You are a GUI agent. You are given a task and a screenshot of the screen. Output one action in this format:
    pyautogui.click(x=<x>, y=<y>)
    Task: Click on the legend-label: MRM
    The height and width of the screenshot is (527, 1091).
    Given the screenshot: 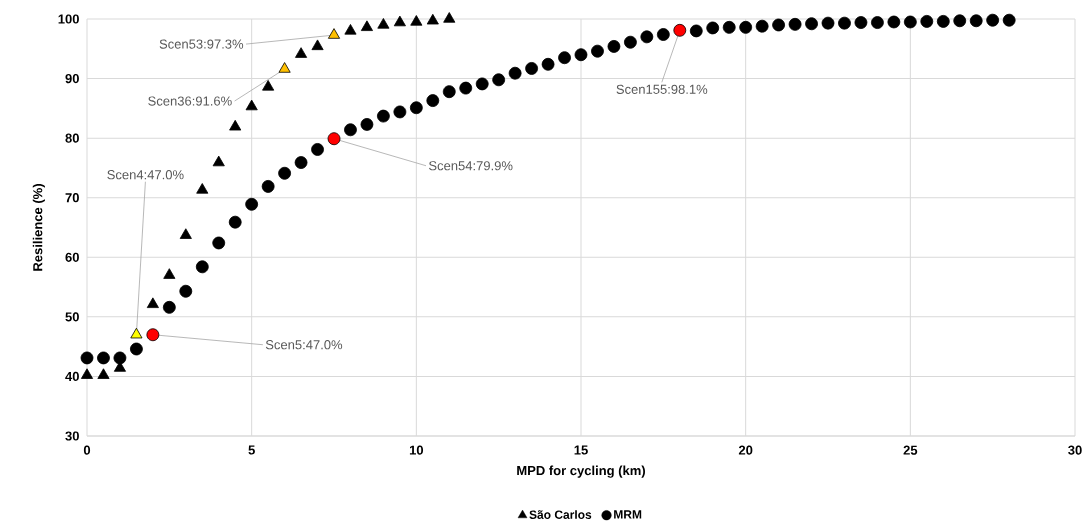 What is the action you would take?
    pyautogui.click(x=628, y=514)
    